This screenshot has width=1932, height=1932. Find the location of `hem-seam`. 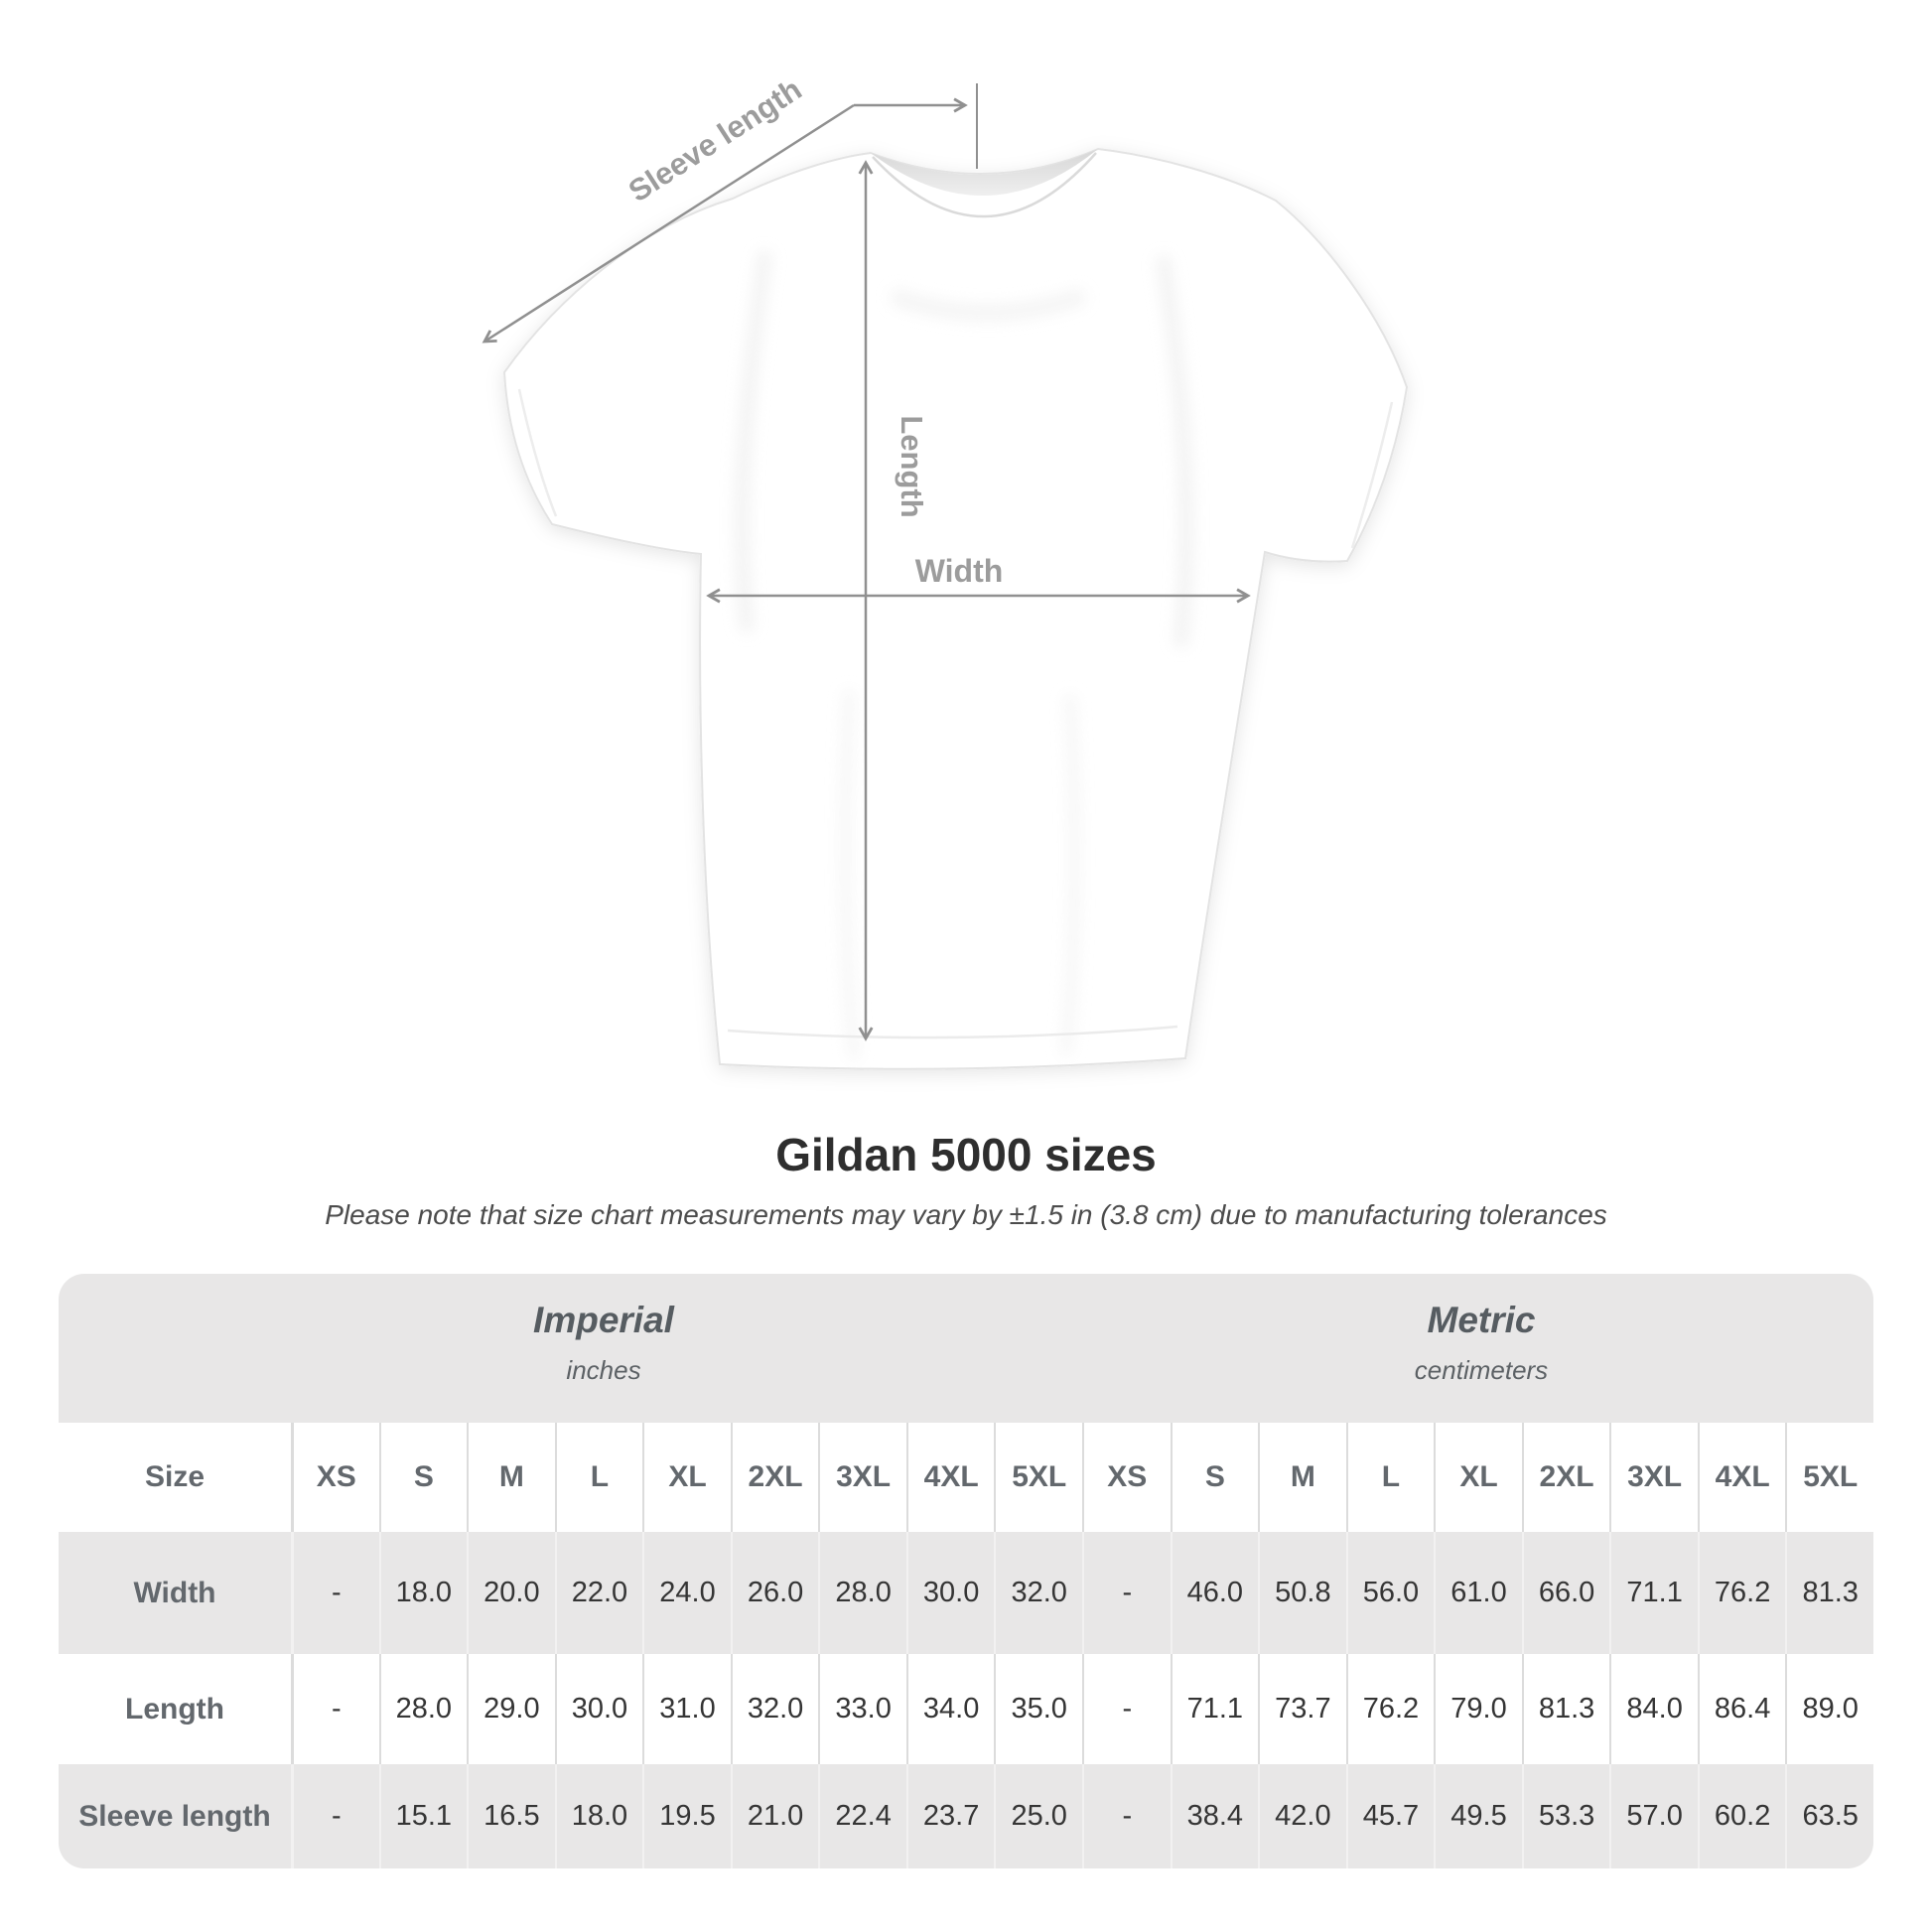

hem-seam is located at coordinates (953, 1032).